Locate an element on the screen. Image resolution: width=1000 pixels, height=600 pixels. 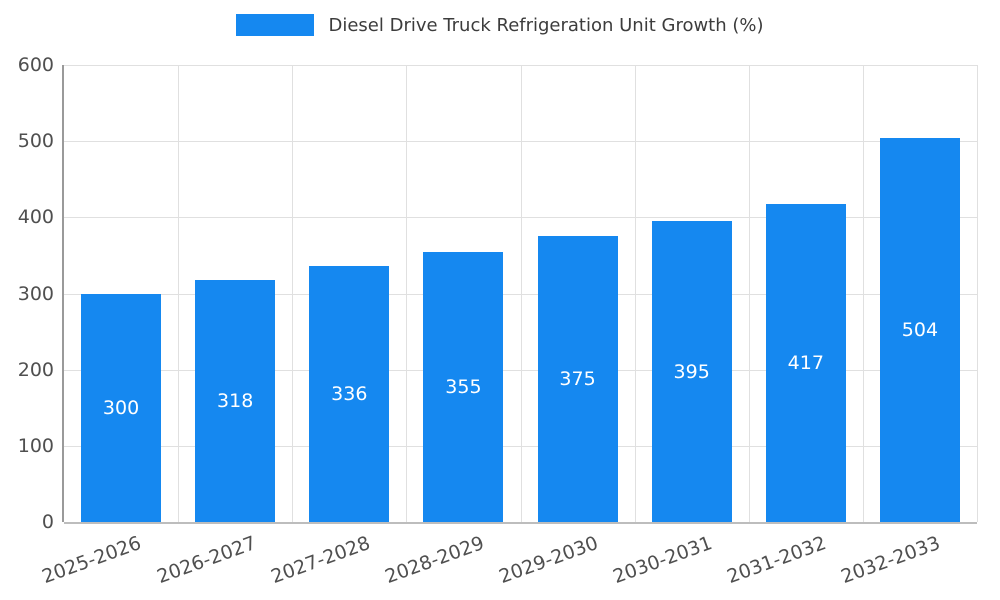
x-tick-label: 2029-2030 is located at coordinates (549, 560).